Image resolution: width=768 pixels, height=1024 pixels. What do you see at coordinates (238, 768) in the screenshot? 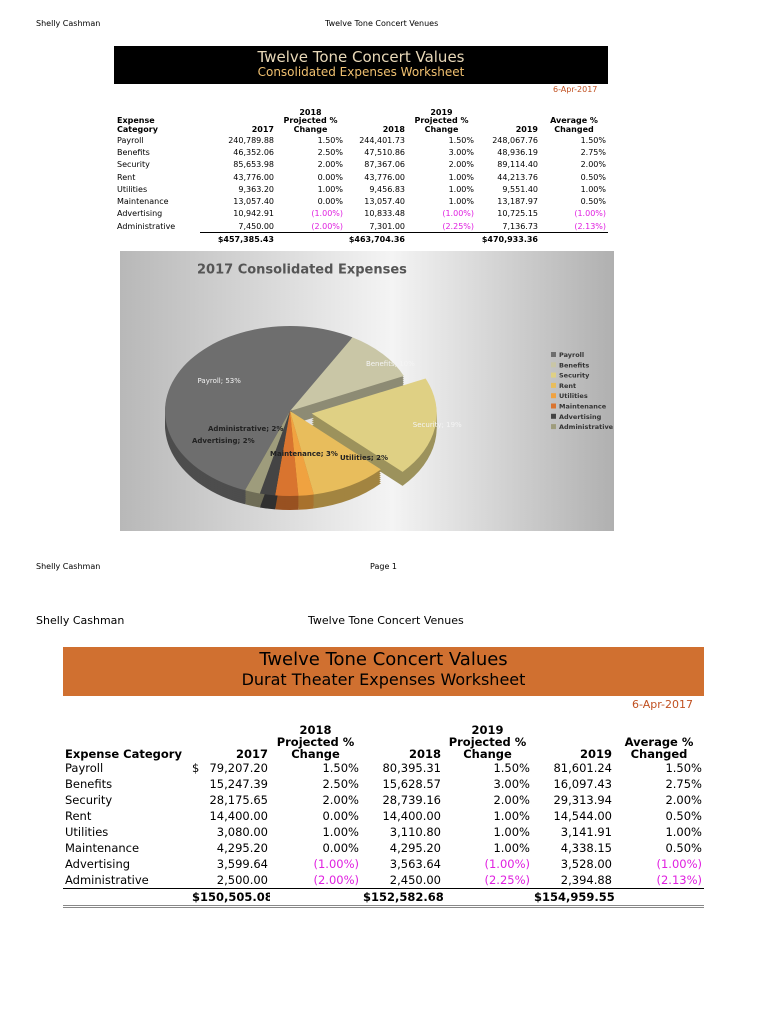
I see `value: 79,207.20` at bounding box center [238, 768].